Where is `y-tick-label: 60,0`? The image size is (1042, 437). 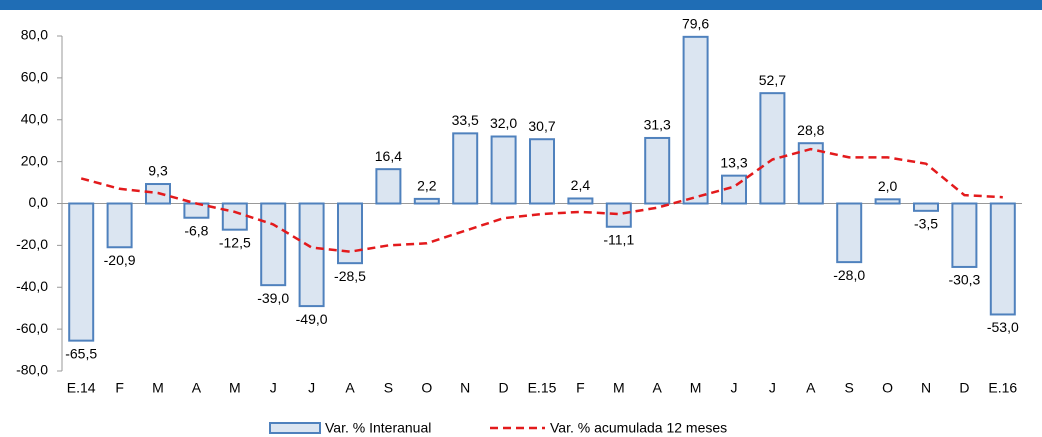 y-tick-label: 60,0 is located at coordinates (34, 77).